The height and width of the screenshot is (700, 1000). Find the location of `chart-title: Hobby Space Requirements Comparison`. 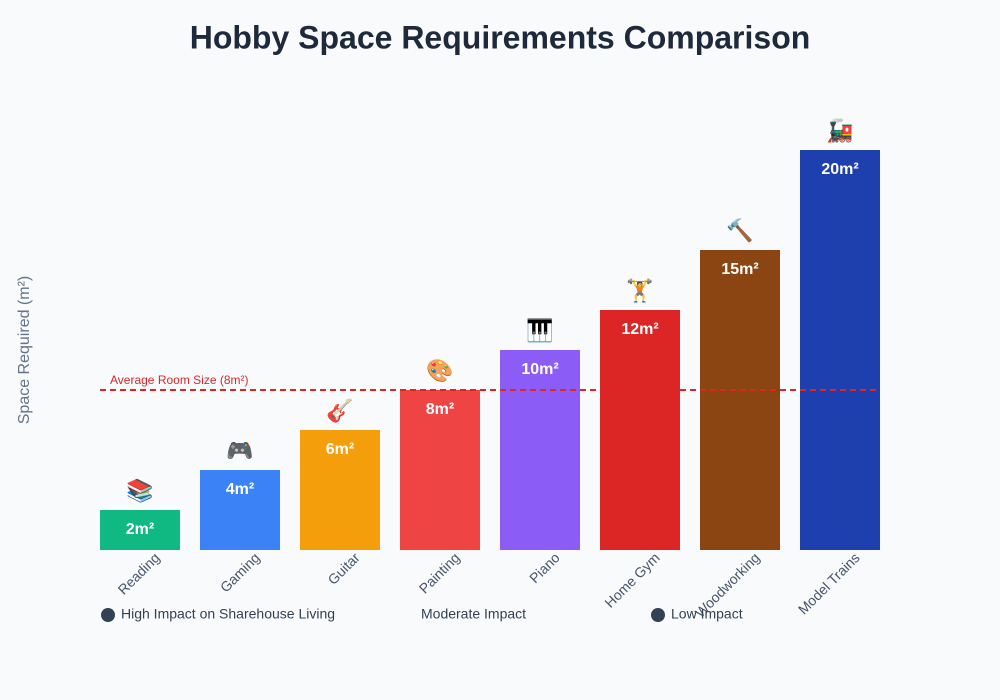

chart-title: Hobby Space Requirements Comparison is located at coordinates (500, 37).